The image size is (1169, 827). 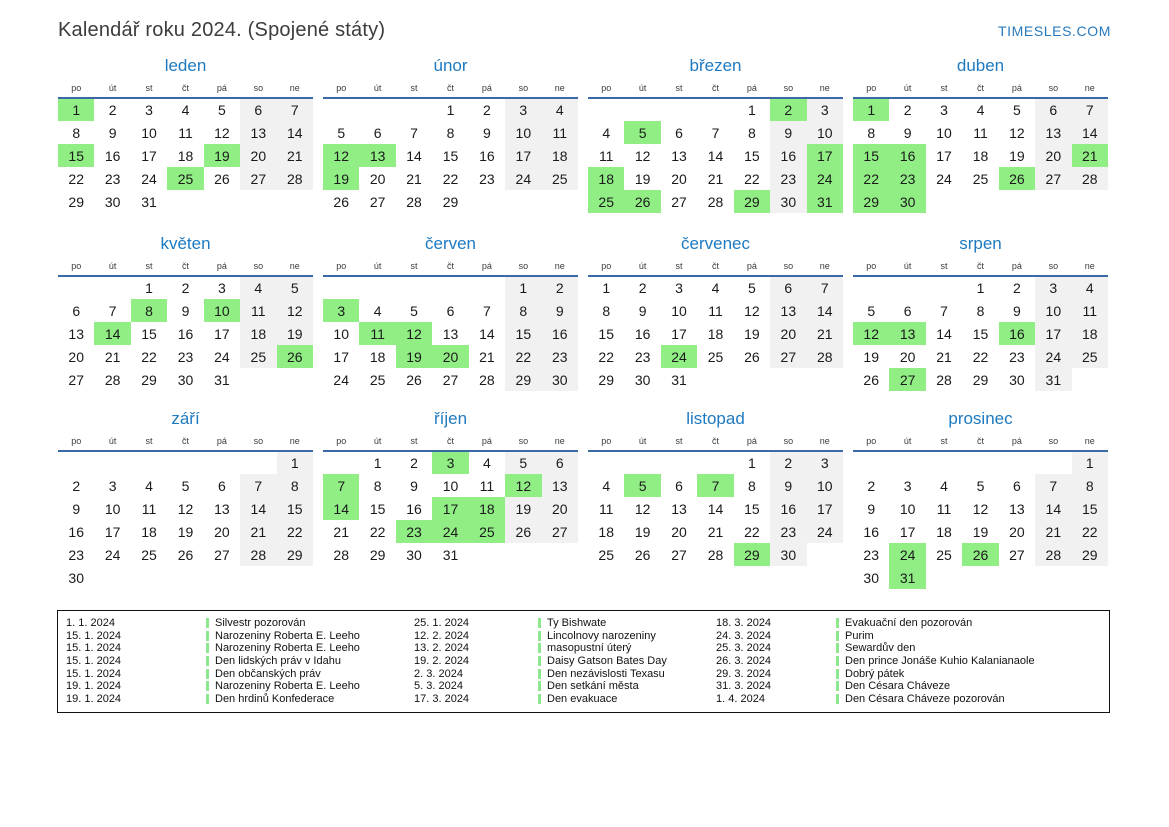 I want to click on weekday-label: pá, so click(x=1017, y=444).